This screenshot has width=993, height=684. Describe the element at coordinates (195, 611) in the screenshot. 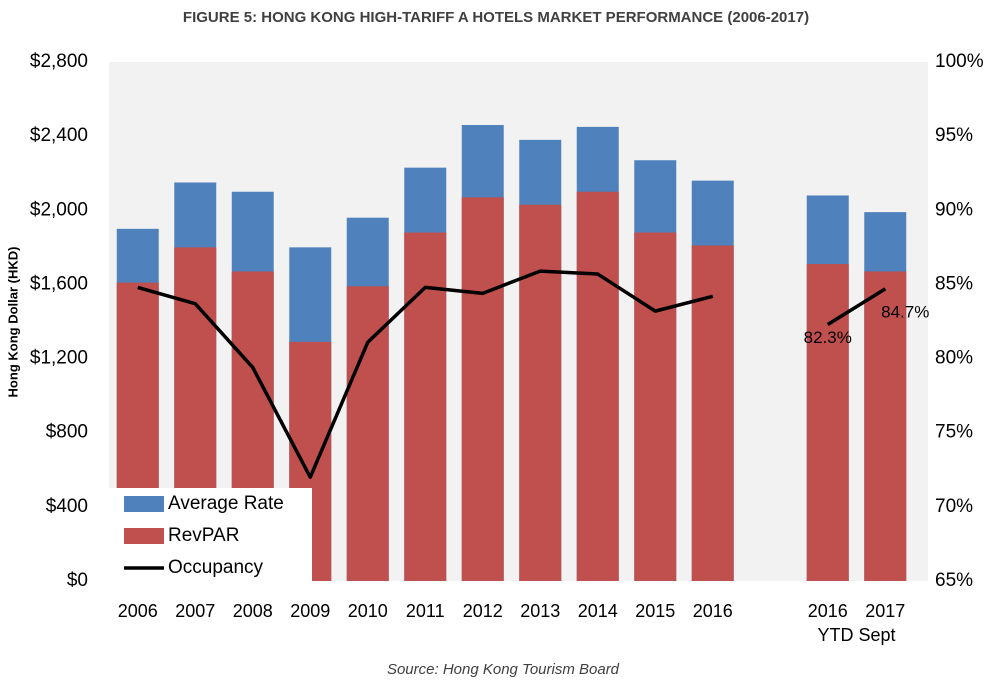

I see `x-tick-label: 2007` at that location.